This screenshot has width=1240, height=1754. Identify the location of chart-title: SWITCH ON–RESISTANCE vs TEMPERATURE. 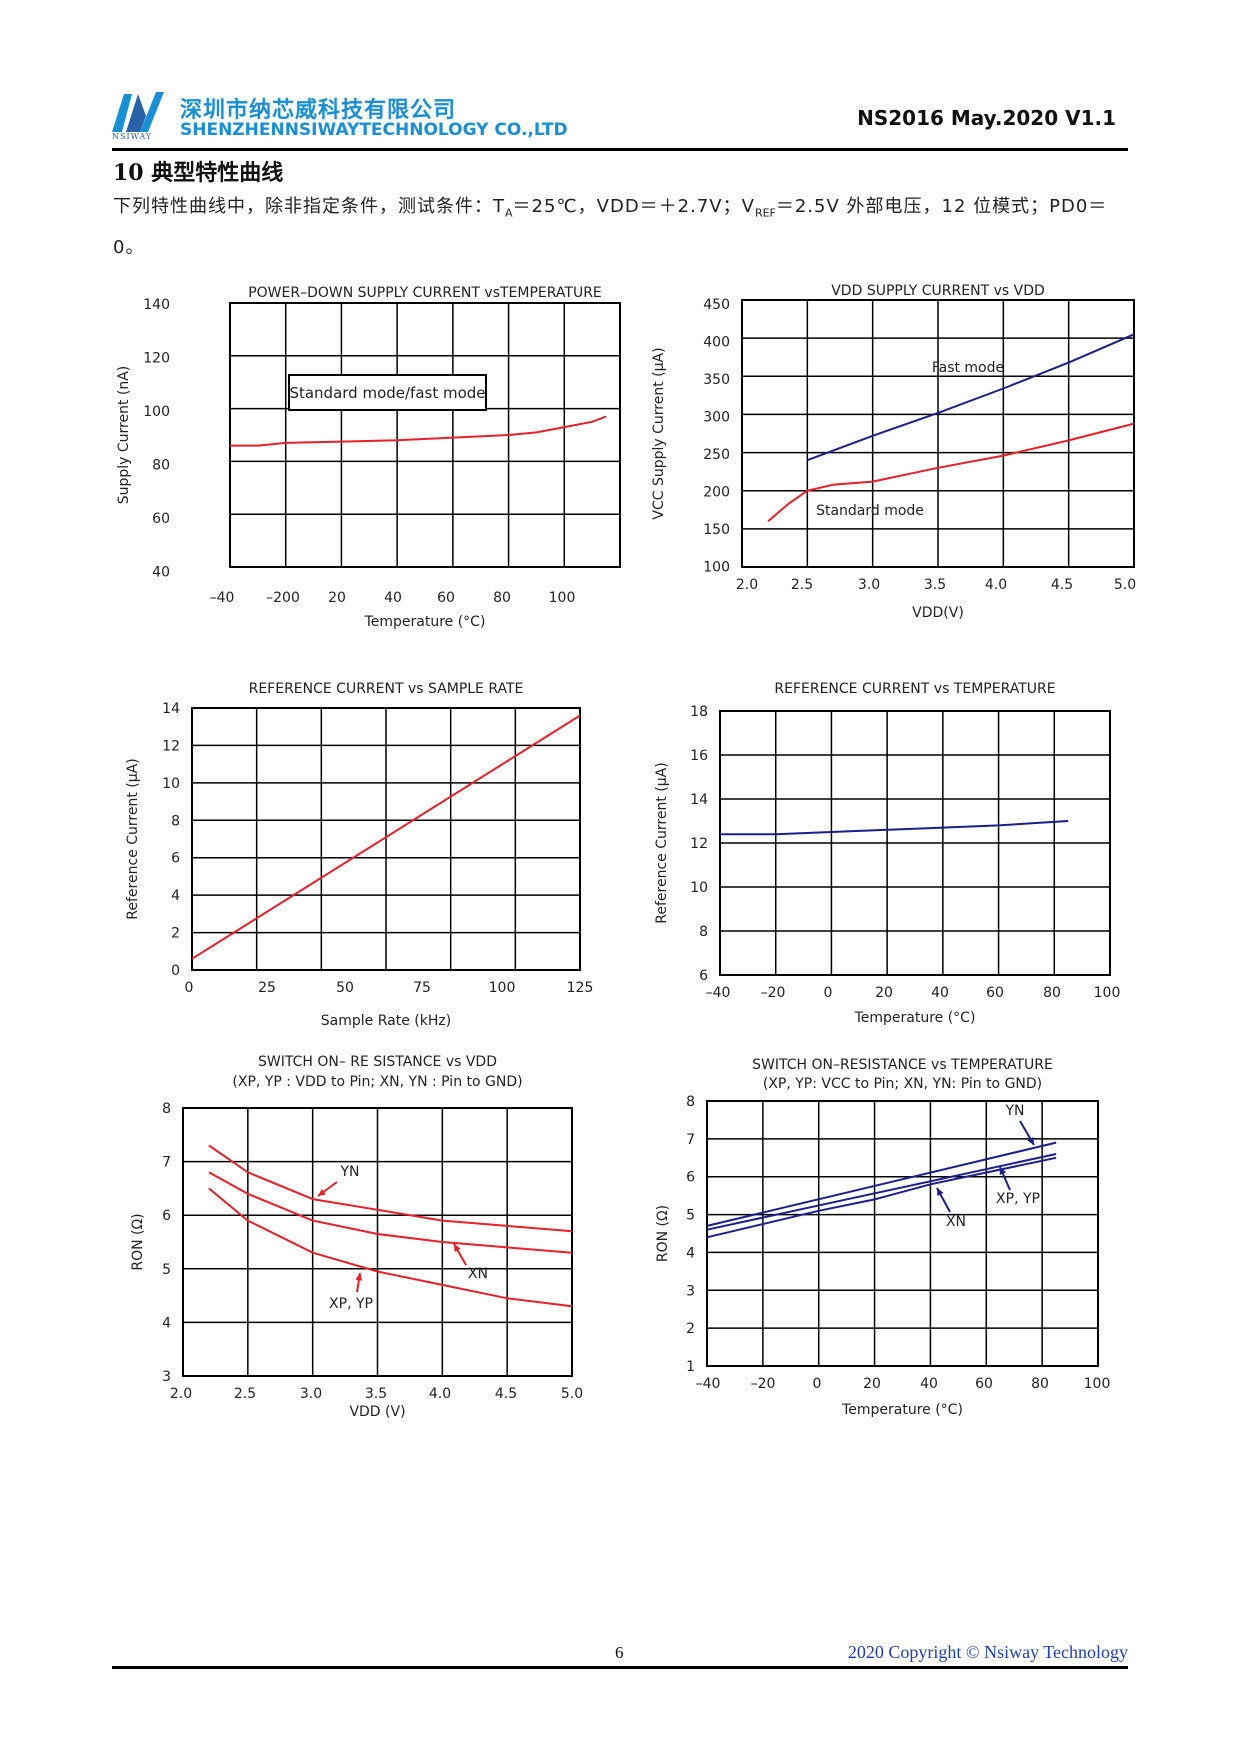
(902, 1065).